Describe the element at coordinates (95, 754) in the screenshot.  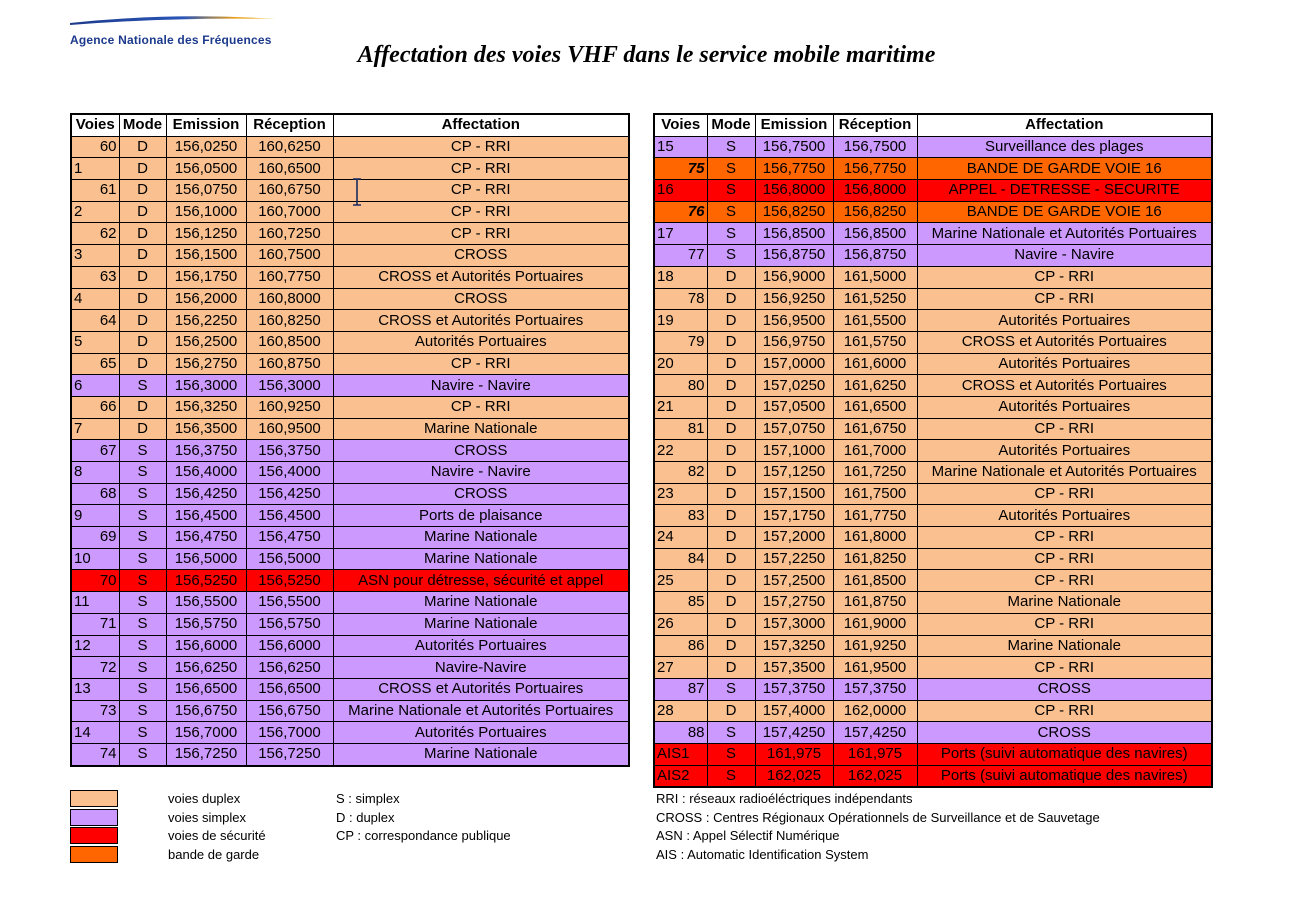
I see `channel-number: 74` at that location.